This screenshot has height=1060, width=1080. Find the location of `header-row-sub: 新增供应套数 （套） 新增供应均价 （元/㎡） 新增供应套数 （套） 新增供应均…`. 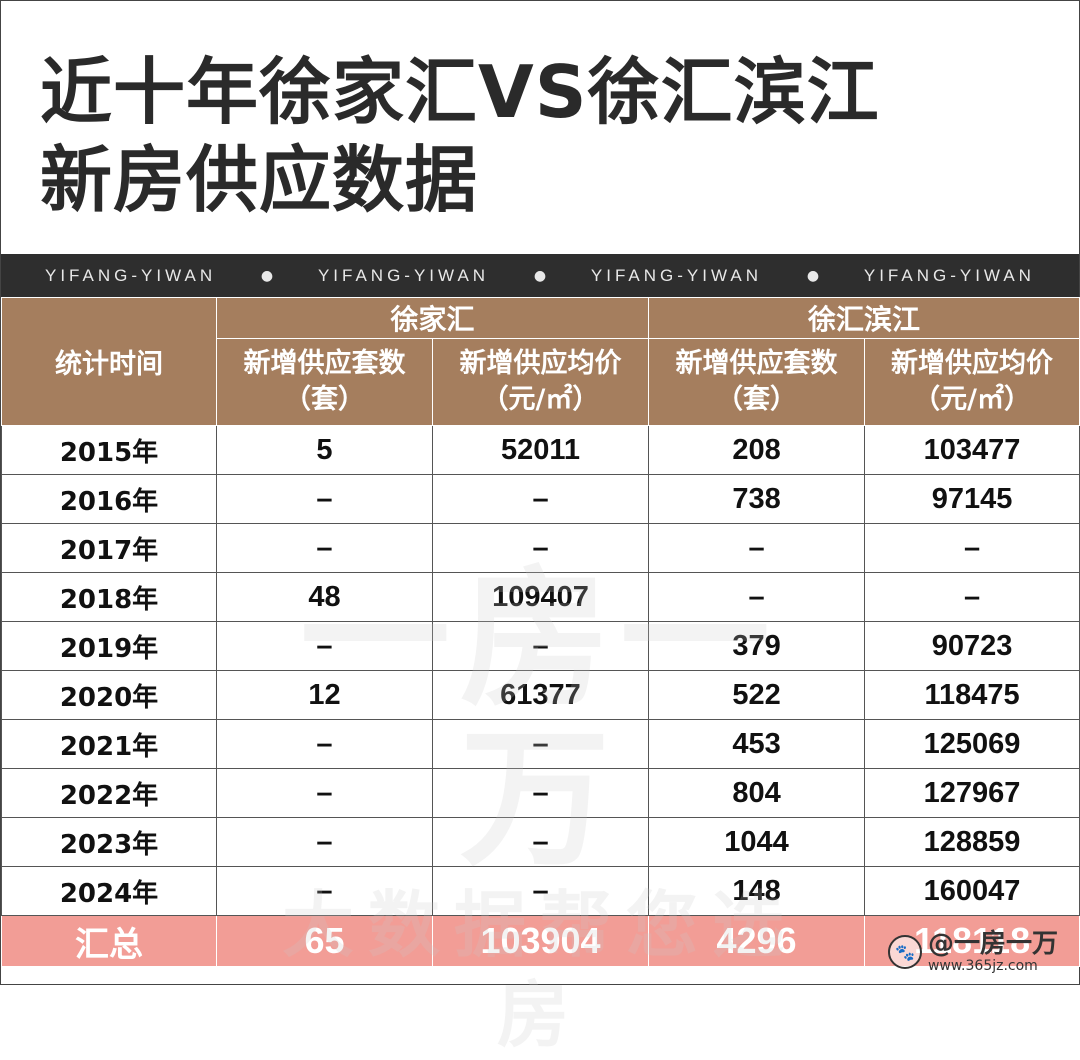

header-row-sub: 新增供应套数 （套） 新增供应均价 （元/㎡） 新增供应套数 （套） 新增供应均… is located at coordinates (541, 382).